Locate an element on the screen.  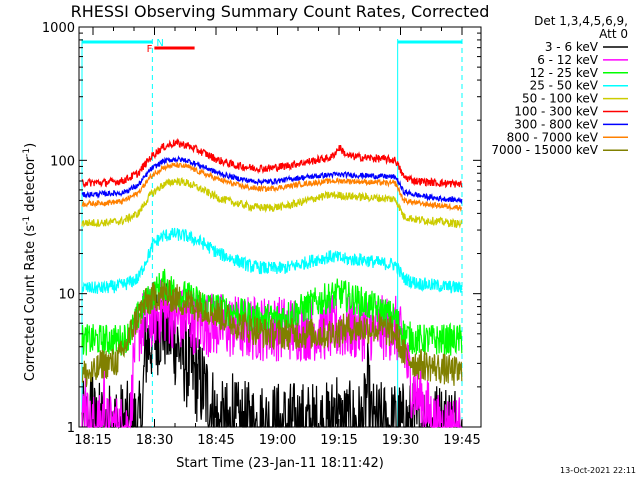
legend-label: 6 - 12 keV is located at coordinates (568, 60).